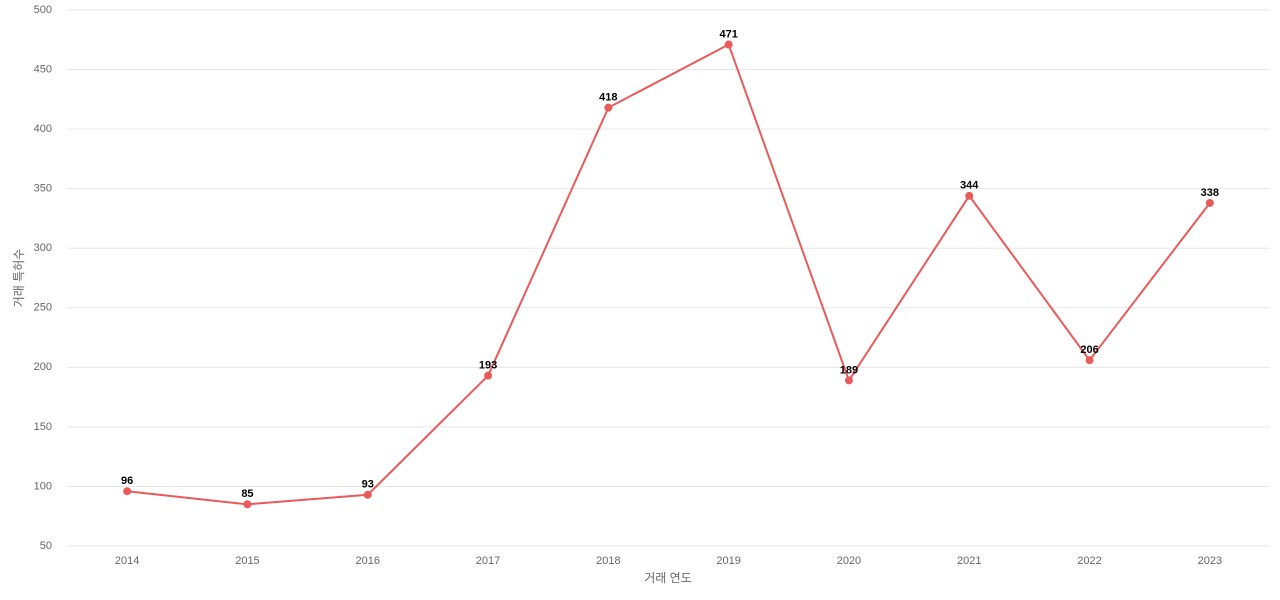 The height and width of the screenshot is (600, 1280). What do you see at coordinates (728, 561) in the screenshot?
I see `x-tick-label: 2019` at bounding box center [728, 561].